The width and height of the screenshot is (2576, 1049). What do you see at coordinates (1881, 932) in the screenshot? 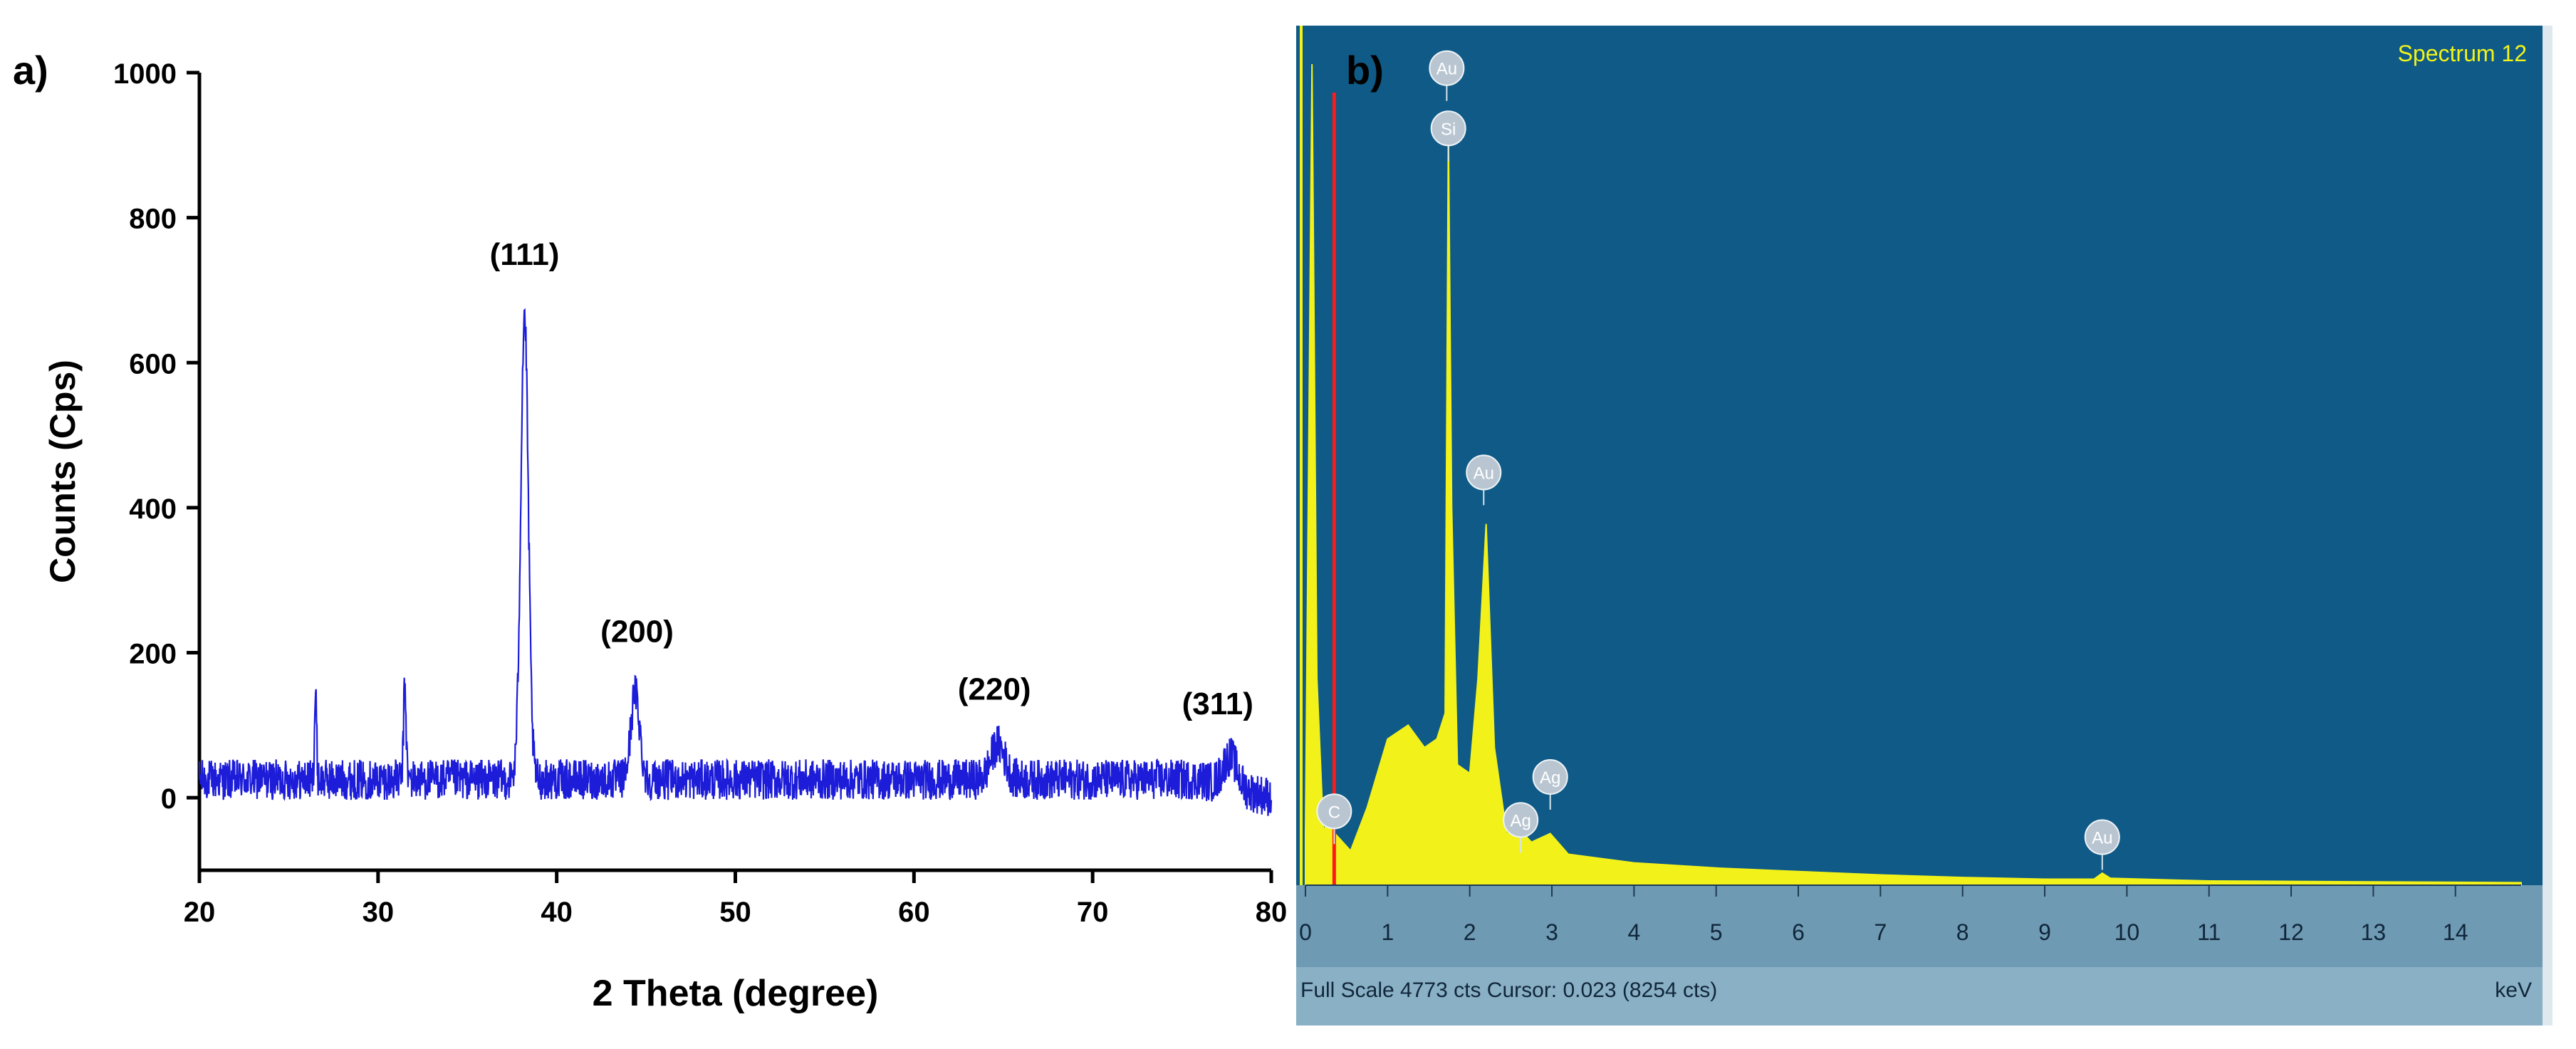
I see `eds-x-tick-label: 7` at bounding box center [1881, 932].